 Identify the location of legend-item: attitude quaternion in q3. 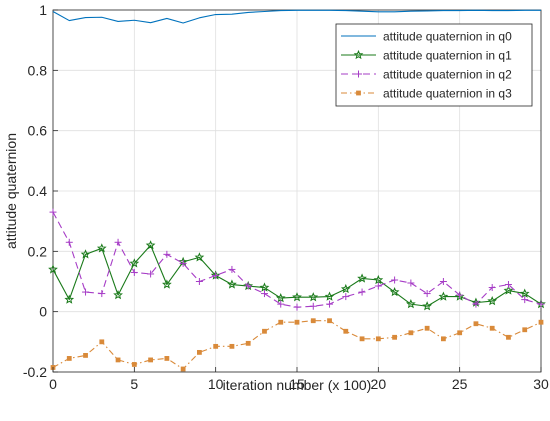
(426, 94).